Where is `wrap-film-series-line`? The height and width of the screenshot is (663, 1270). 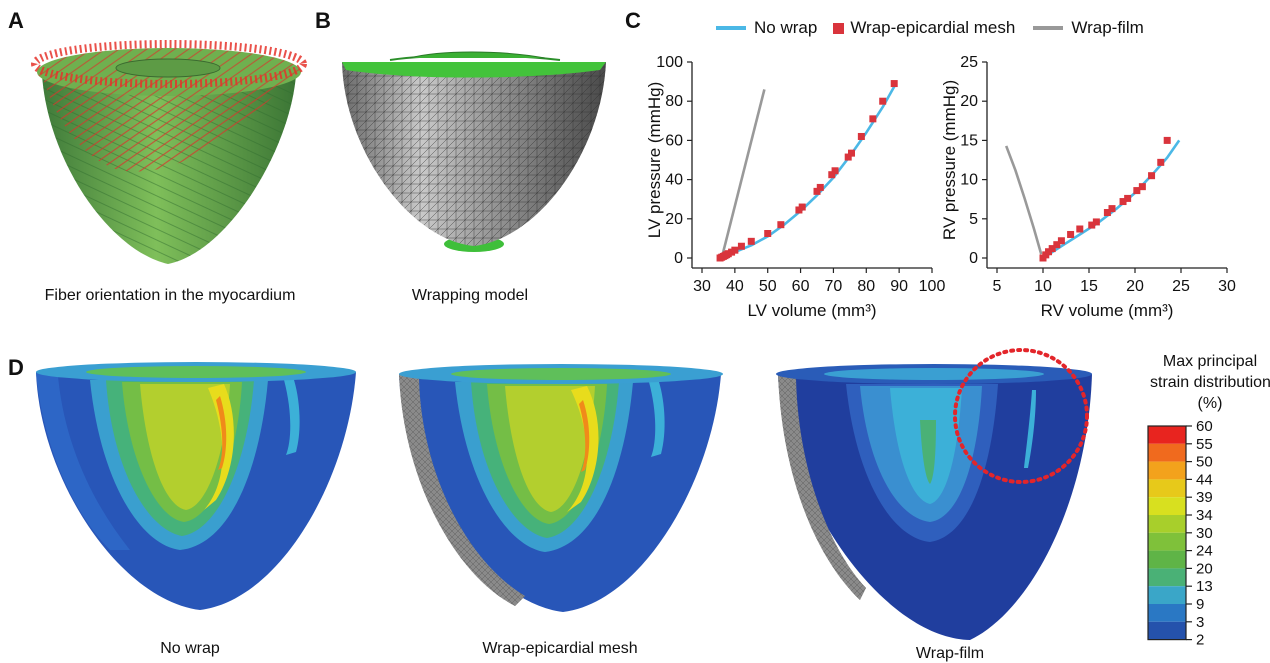
wrap-film-series-line is located at coordinates (1023, 200).